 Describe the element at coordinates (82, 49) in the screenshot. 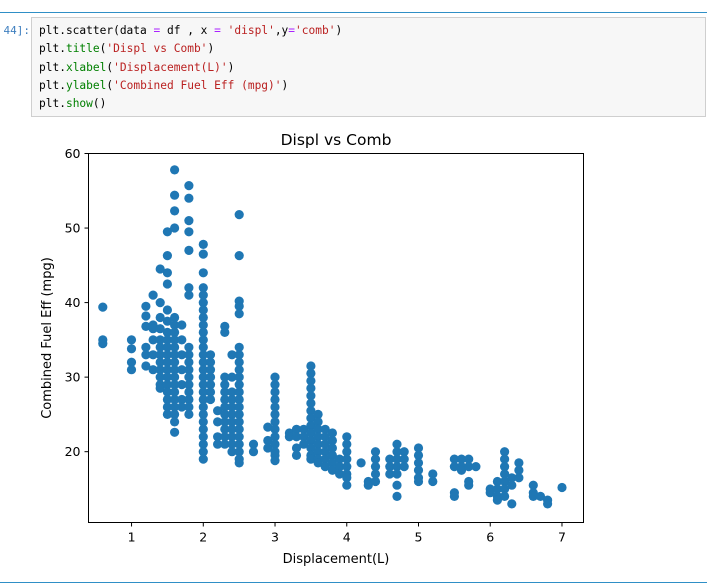

I see `code-token: title` at that location.